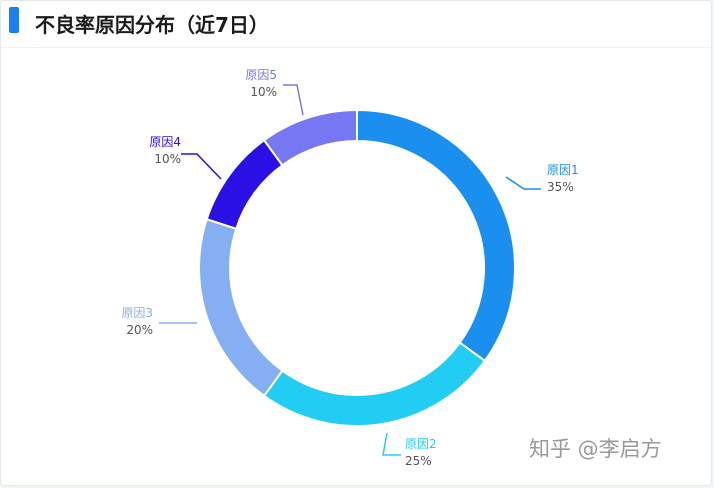 The width and height of the screenshot is (714, 488). Describe the element at coordinates (356, 24) in the screenshot. I see `panel-header: 不良率原因分布（近7日）` at that location.